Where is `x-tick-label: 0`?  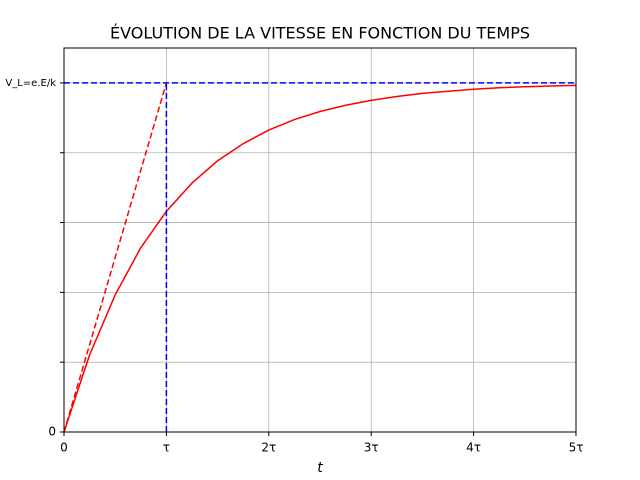
x-tick-label: 0 is located at coordinates (64, 448).